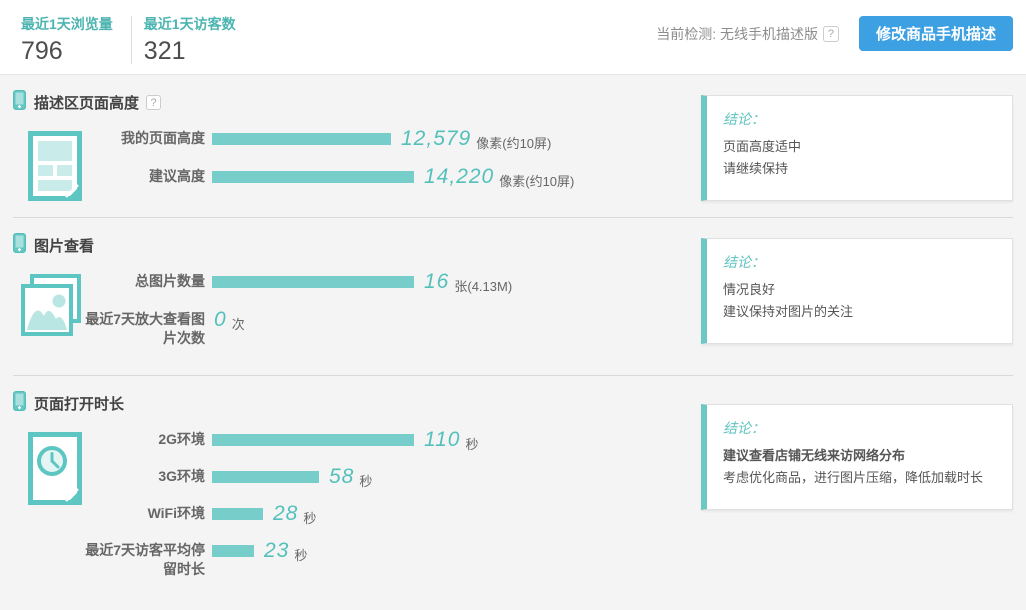  I want to click on metric-label: 2G环境, so click(181, 439).